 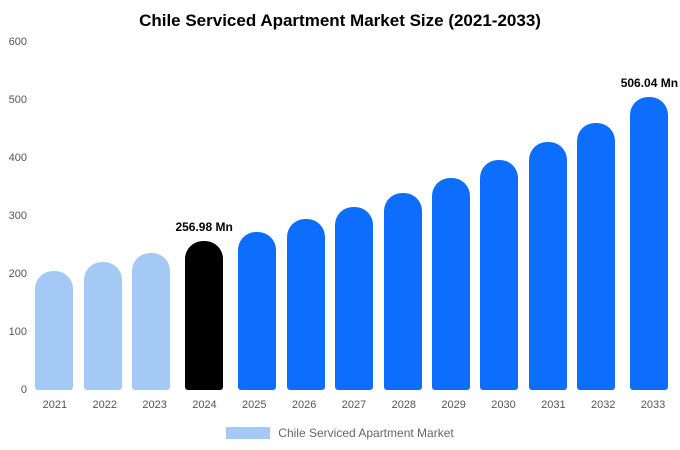 I want to click on x-tick-label: 2028, so click(x=404, y=405).